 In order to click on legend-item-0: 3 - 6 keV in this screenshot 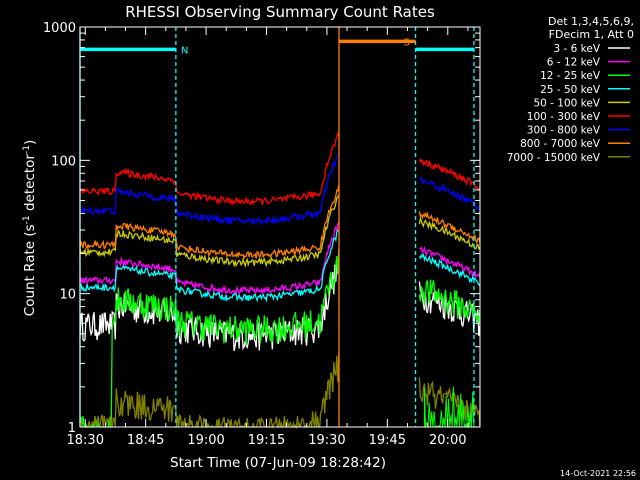, I will do `click(591, 49)`.